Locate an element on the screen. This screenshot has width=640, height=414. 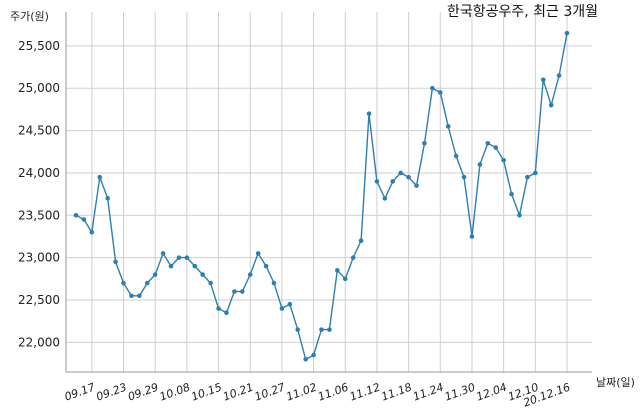
y-tick-label: 24,500 is located at coordinates (39, 131).